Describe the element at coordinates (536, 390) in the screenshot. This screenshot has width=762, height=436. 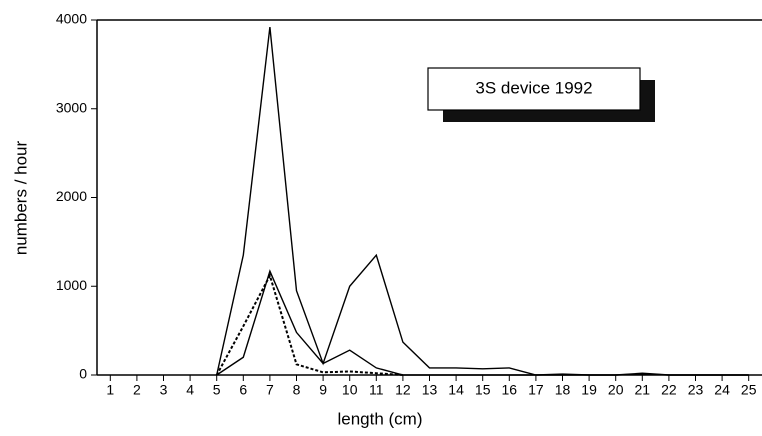
I see `x-tick-label: 17` at that location.